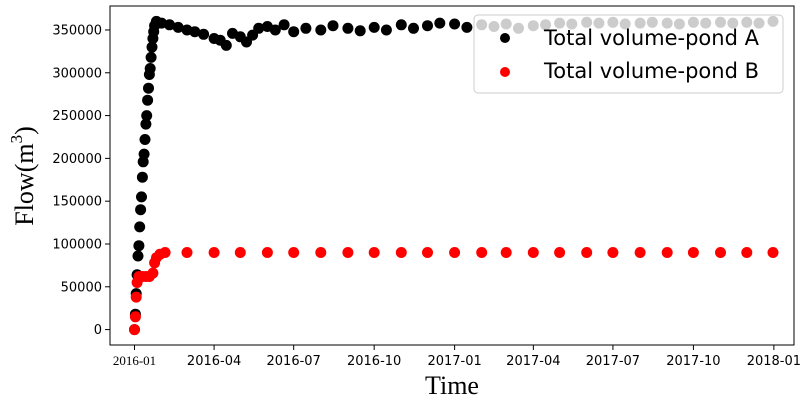  I want to click on x-tick-label: 2016-10, so click(374, 361).